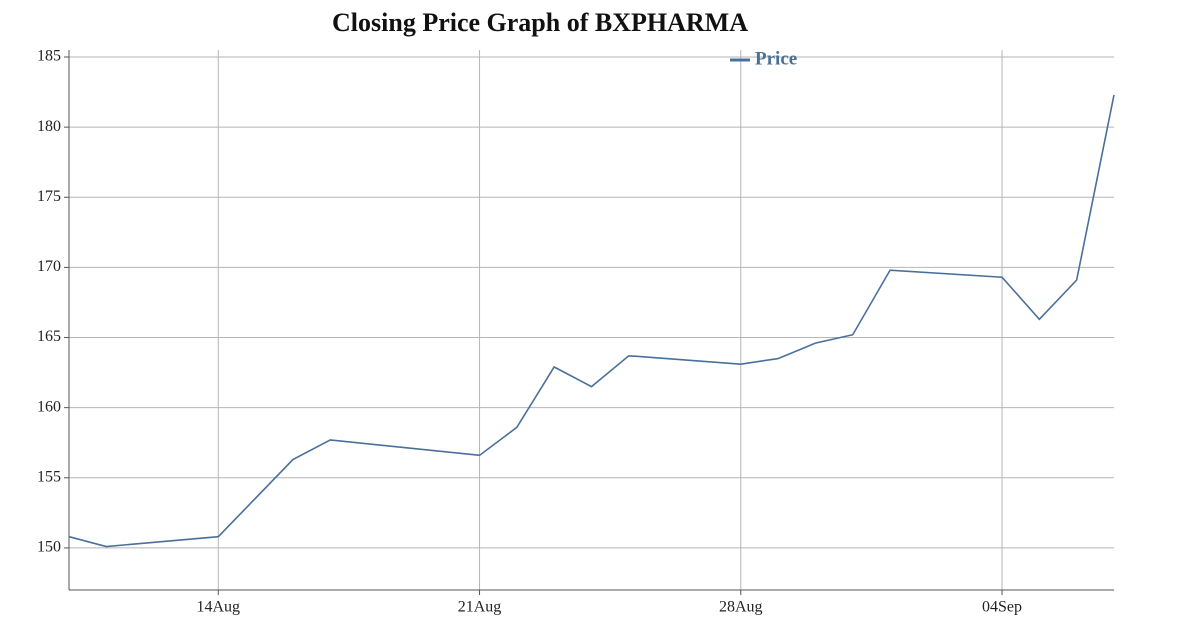 The height and width of the screenshot is (630, 1200). What do you see at coordinates (741, 607) in the screenshot?
I see `x-tick-label: 28Aug` at bounding box center [741, 607].